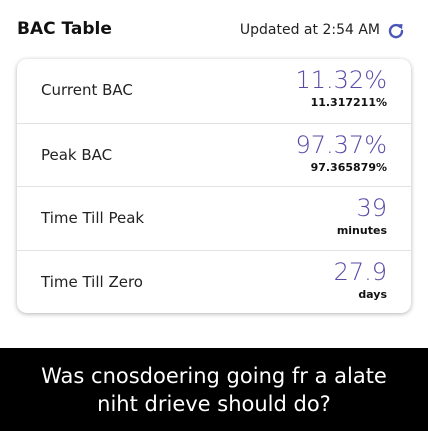  Describe the element at coordinates (360, 271) in the screenshot. I see `row-value: 27.9` at that location.